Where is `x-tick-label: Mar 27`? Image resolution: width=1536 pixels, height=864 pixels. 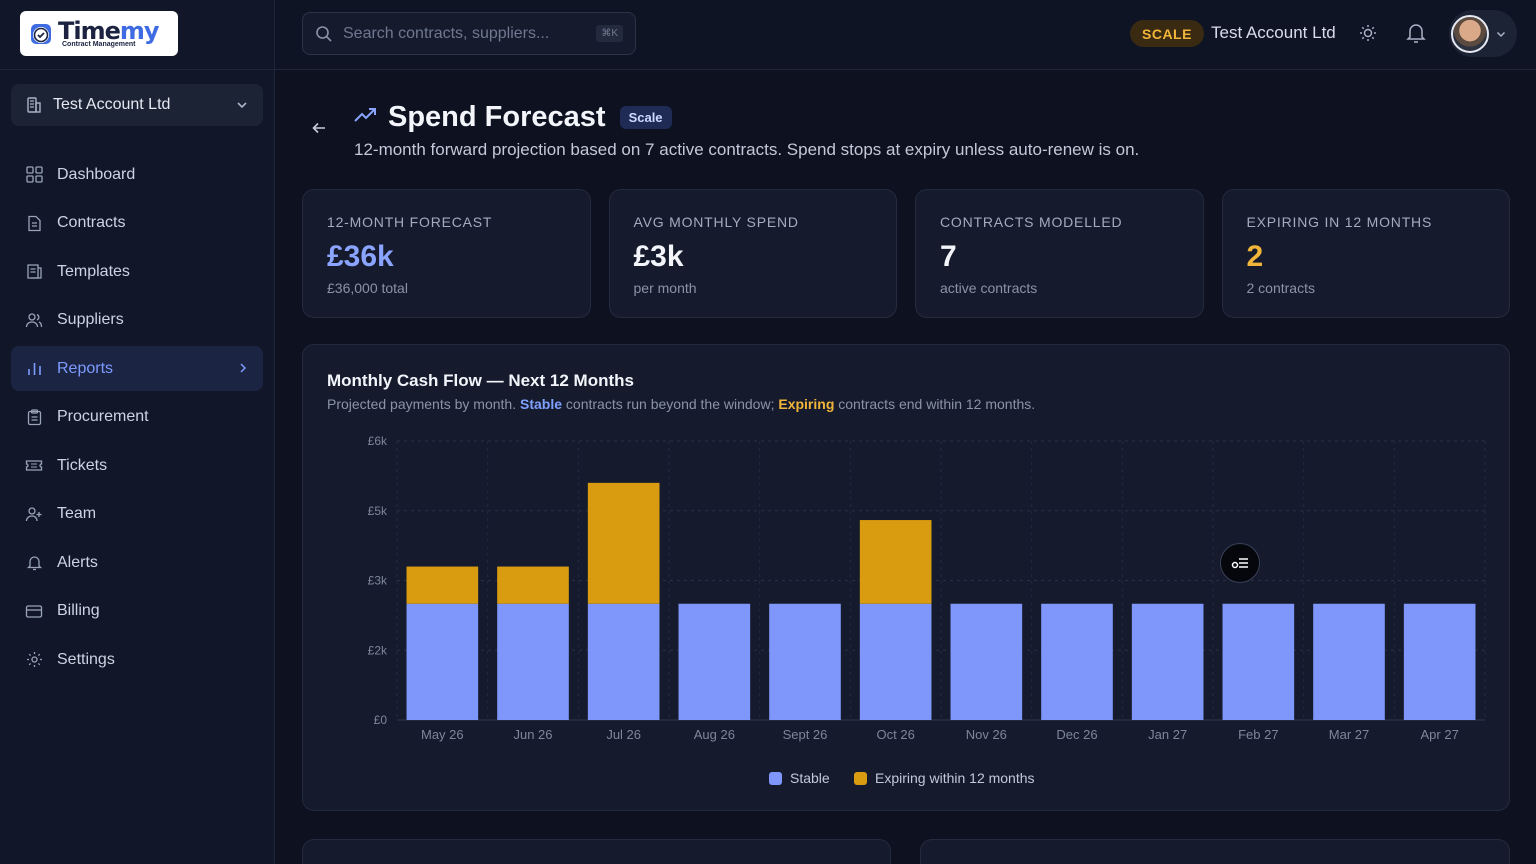
x-tick-label: Mar 27 is located at coordinates (1349, 734).